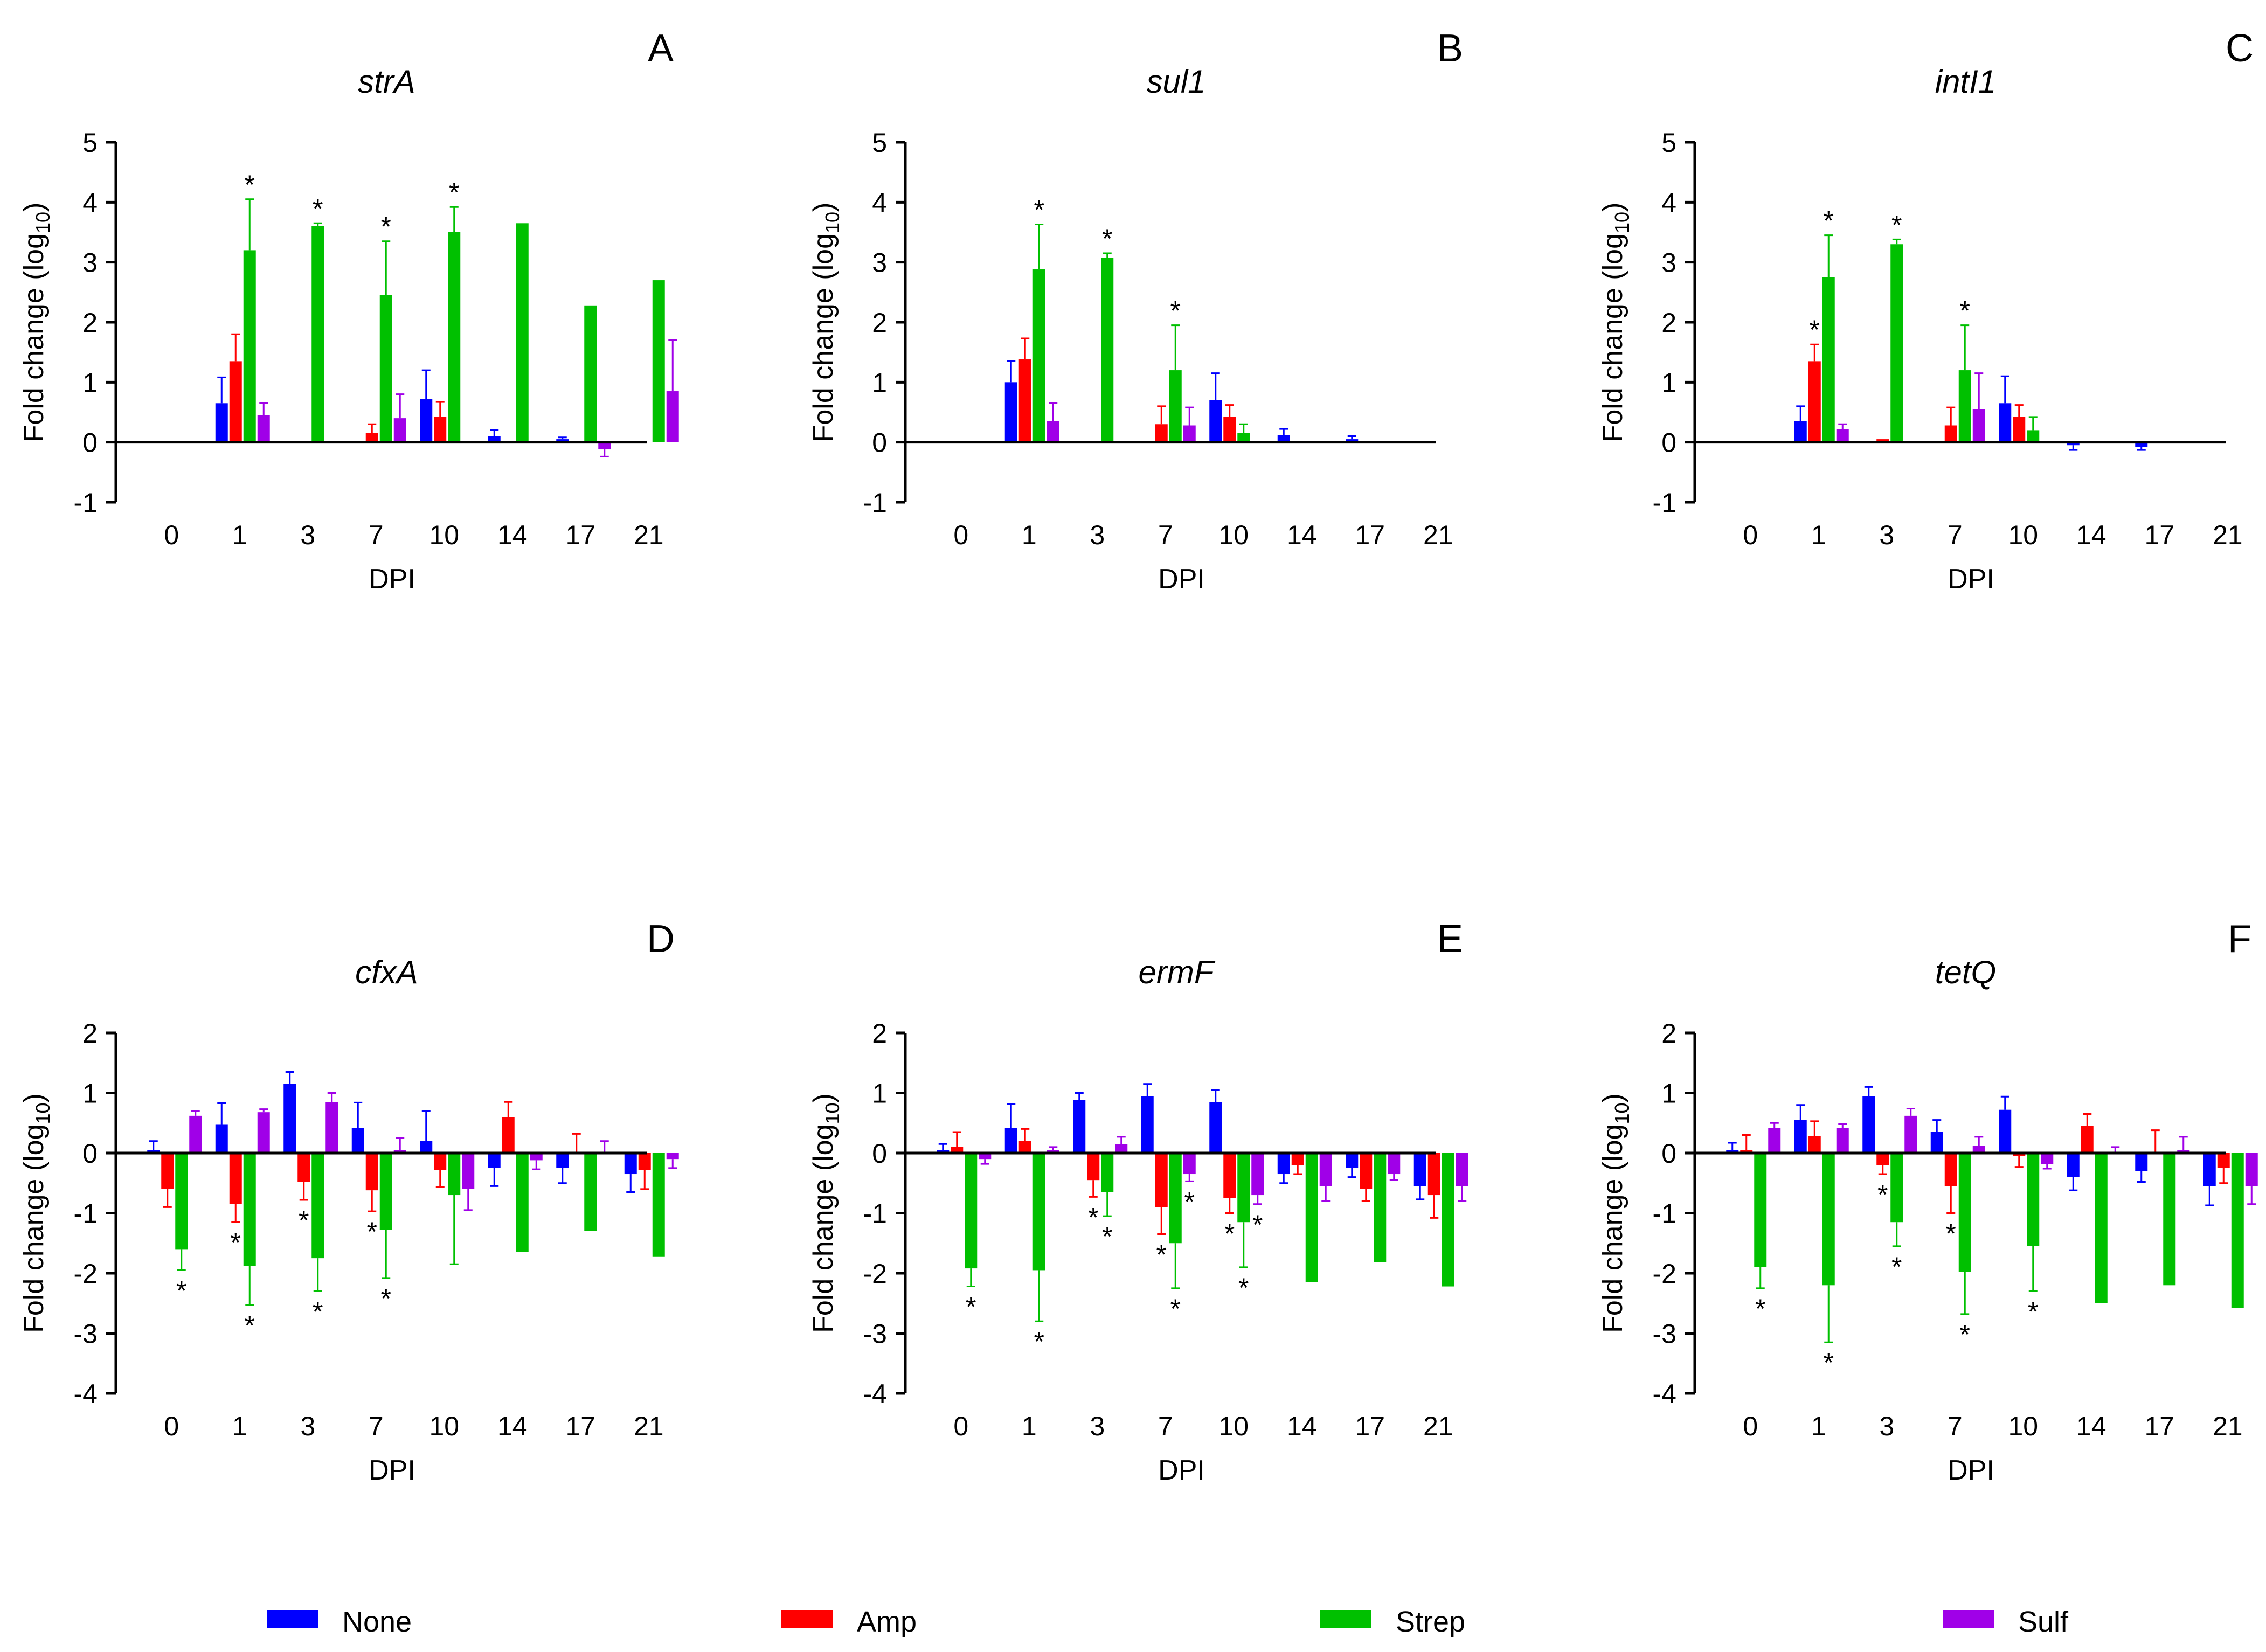 The width and height of the screenshot is (2266, 1652). What do you see at coordinates (875, 1394) in the screenshot?
I see `y-tick-label: -4` at bounding box center [875, 1394].